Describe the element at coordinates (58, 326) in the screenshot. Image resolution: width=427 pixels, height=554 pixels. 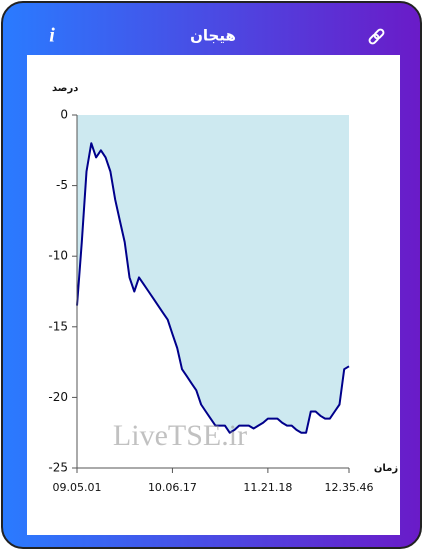
I see `y-tick-label: -15` at that location.